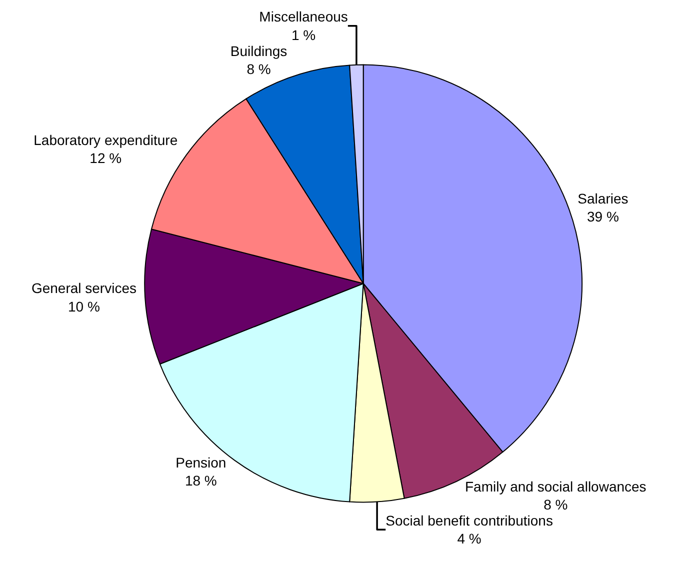 Image resolution: width=693 pixels, height=567 pixels. I want to click on data-label: 10 %, so click(84, 306).